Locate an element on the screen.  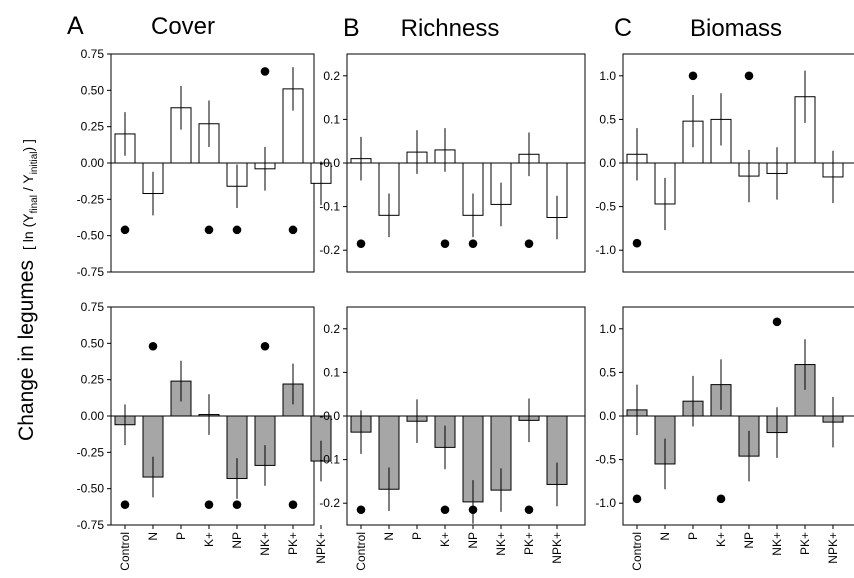
panel-b-top: 0.2 0.1 -0.0 -0.1 -0.2 B Richness is located at coordinates (452, 143).